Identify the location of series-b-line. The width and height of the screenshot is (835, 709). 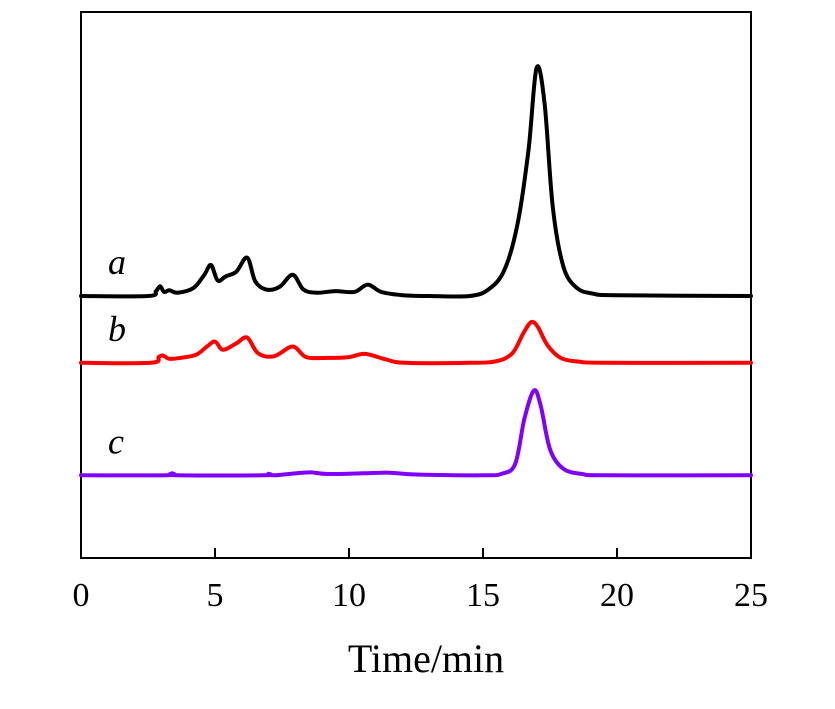
(416, 342).